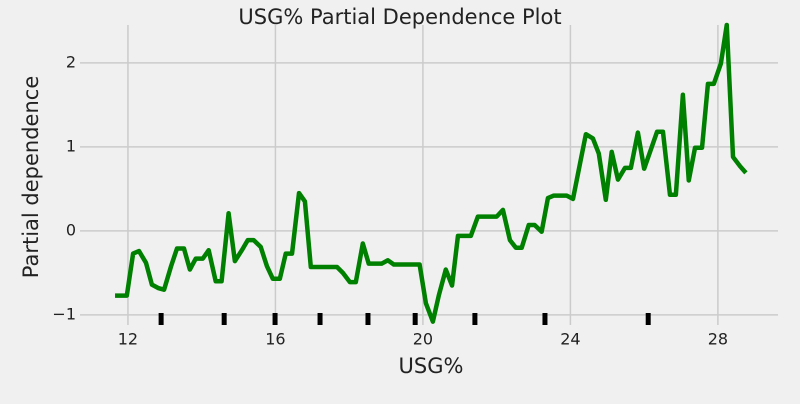 Image resolution: width=800 pixels, height=404 pixels. Describe the element at coordinates (423, 339) in the screenshot. I see `x-tick-label: 20` at that location.